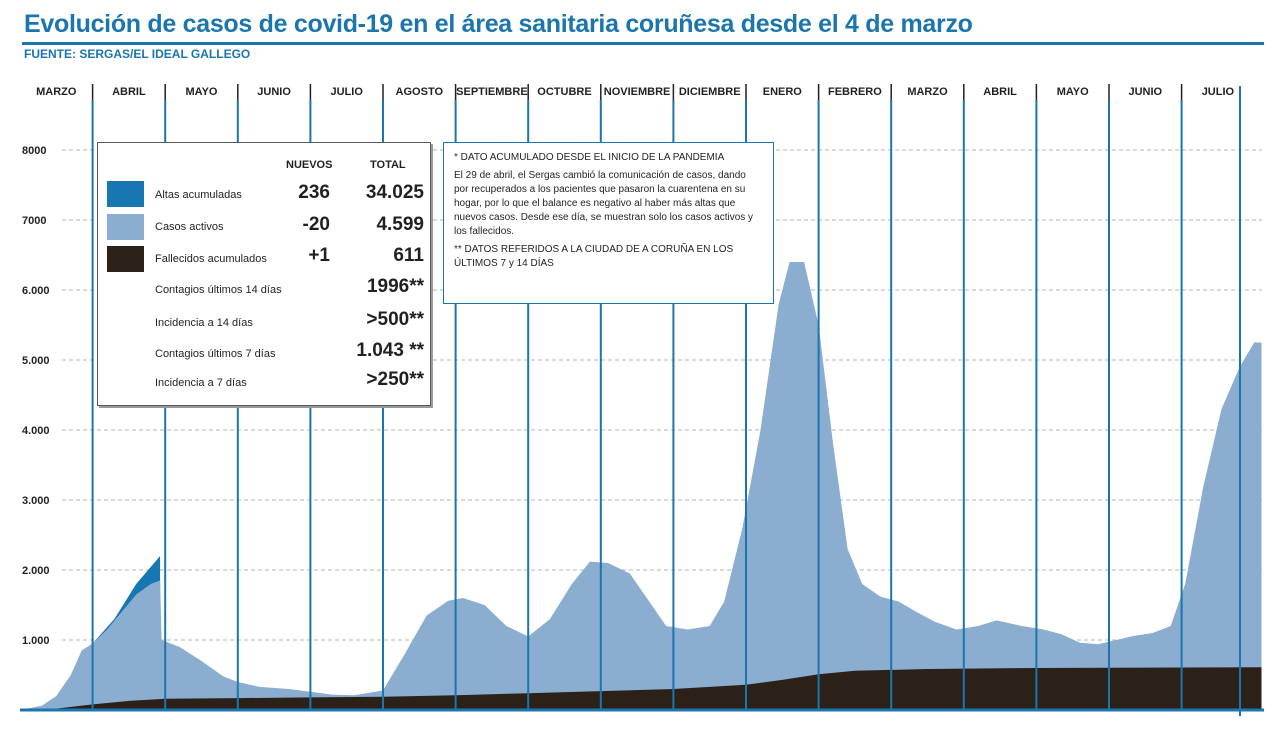 This screenshot has width=1280, height=732. I want to click on legend-total-contagios-7: 1.043 **, so click(390, 350).